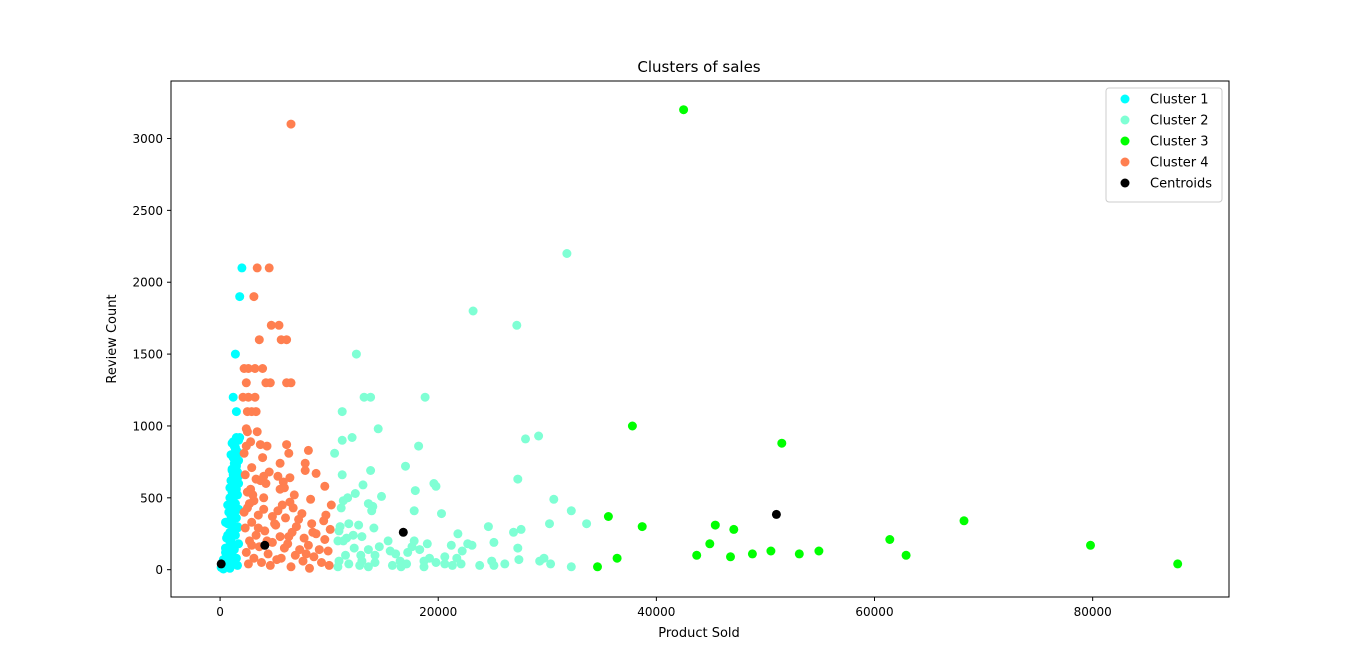 The height and width of the screenshot is (671, 1366). What do you see at coordinates (1179, 121) in the screenshot?
I see `legend-label-cluster-2: Cluster 2` at bounding box center [1179, 121].